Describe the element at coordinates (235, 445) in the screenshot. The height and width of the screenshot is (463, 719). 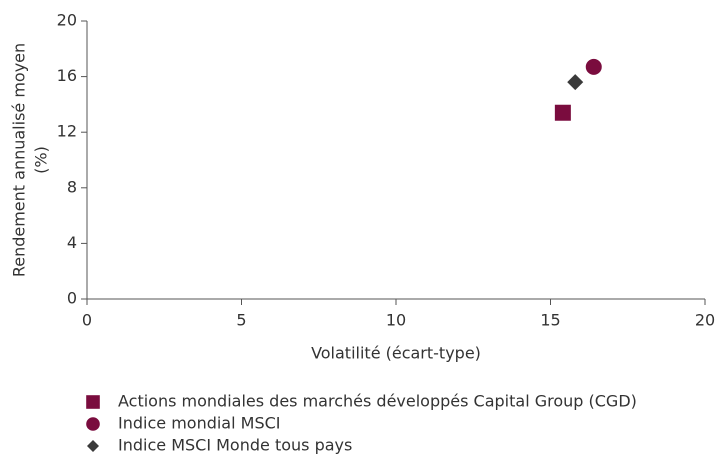
I see `legend-label: Indice MSCI Monde tous pays` at that location.